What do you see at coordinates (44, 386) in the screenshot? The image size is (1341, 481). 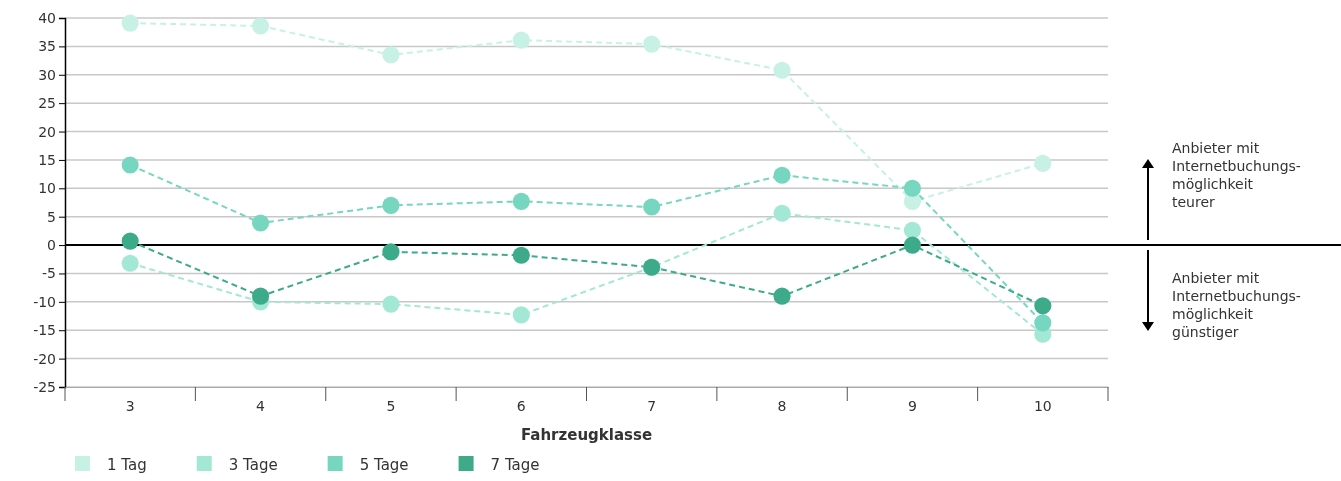 I see `y-tick-label: -25` at bounding box center [44, 386].